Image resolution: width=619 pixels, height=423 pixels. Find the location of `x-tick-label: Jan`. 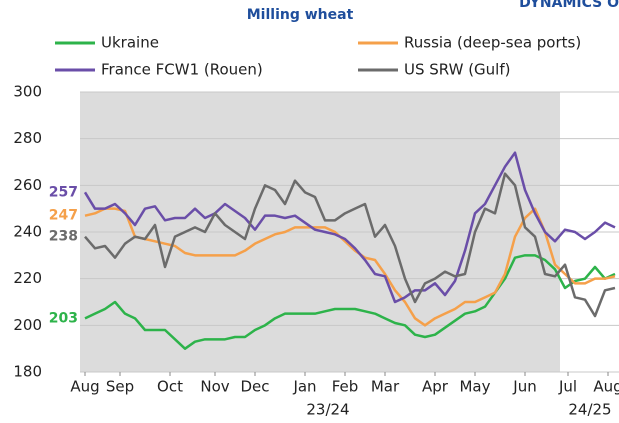

x-tick-label: Jan is located at coordinates (304, 387).